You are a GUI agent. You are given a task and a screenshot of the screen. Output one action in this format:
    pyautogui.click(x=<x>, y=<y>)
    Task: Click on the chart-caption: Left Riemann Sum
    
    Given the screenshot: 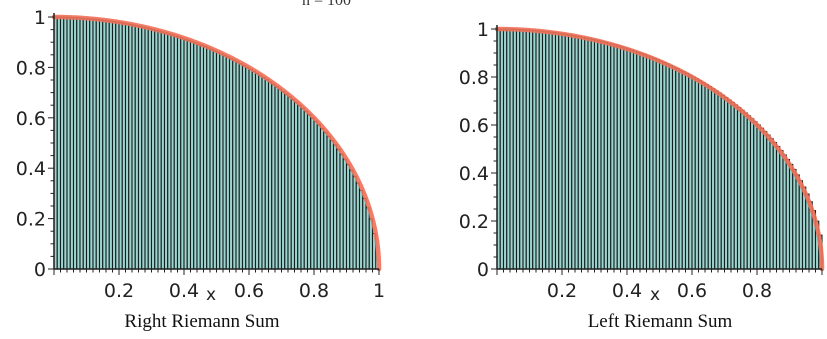 What is the action you would take?
    pyautogui.click(x=660, y=321)
    